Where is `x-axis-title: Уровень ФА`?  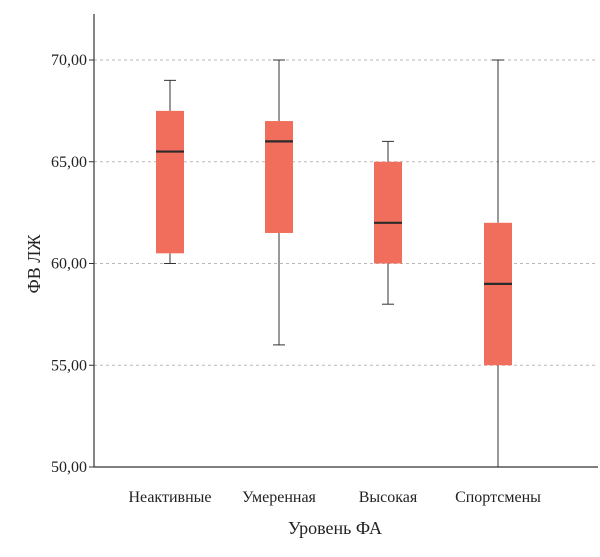
x-axis-title: Уровень ФА is located at coordinates (335, 528).